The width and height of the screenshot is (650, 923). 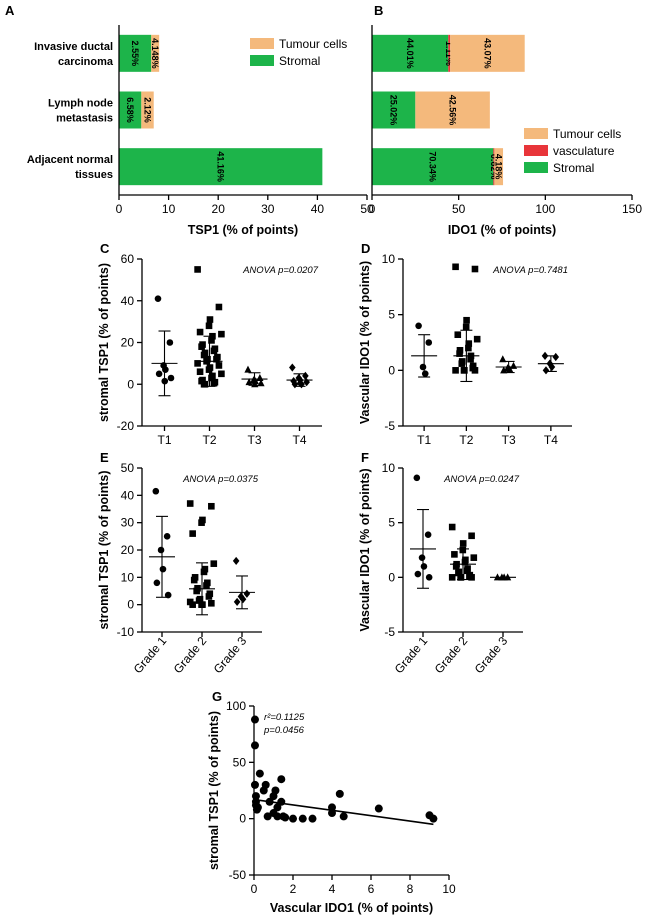 What do you see at coordinates (491, 655) in the screenshot?
I see `x-tick-label-F-2: Grade 3` at bounding box center [491, 655].